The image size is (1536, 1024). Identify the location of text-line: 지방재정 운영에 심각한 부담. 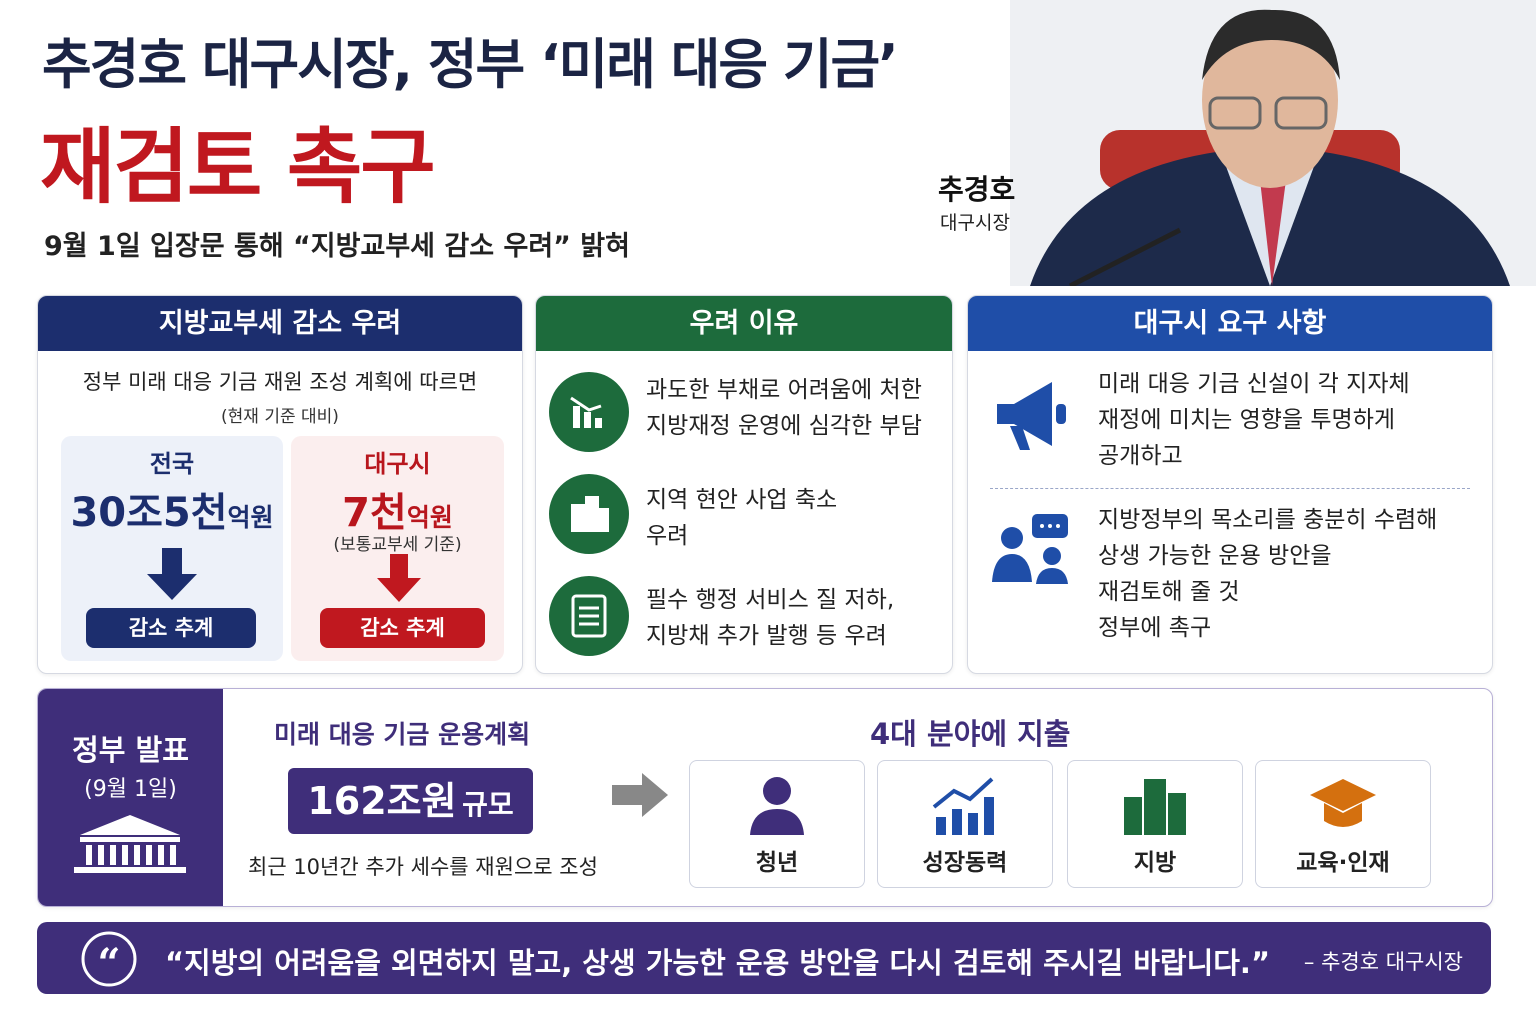
(784, 426).